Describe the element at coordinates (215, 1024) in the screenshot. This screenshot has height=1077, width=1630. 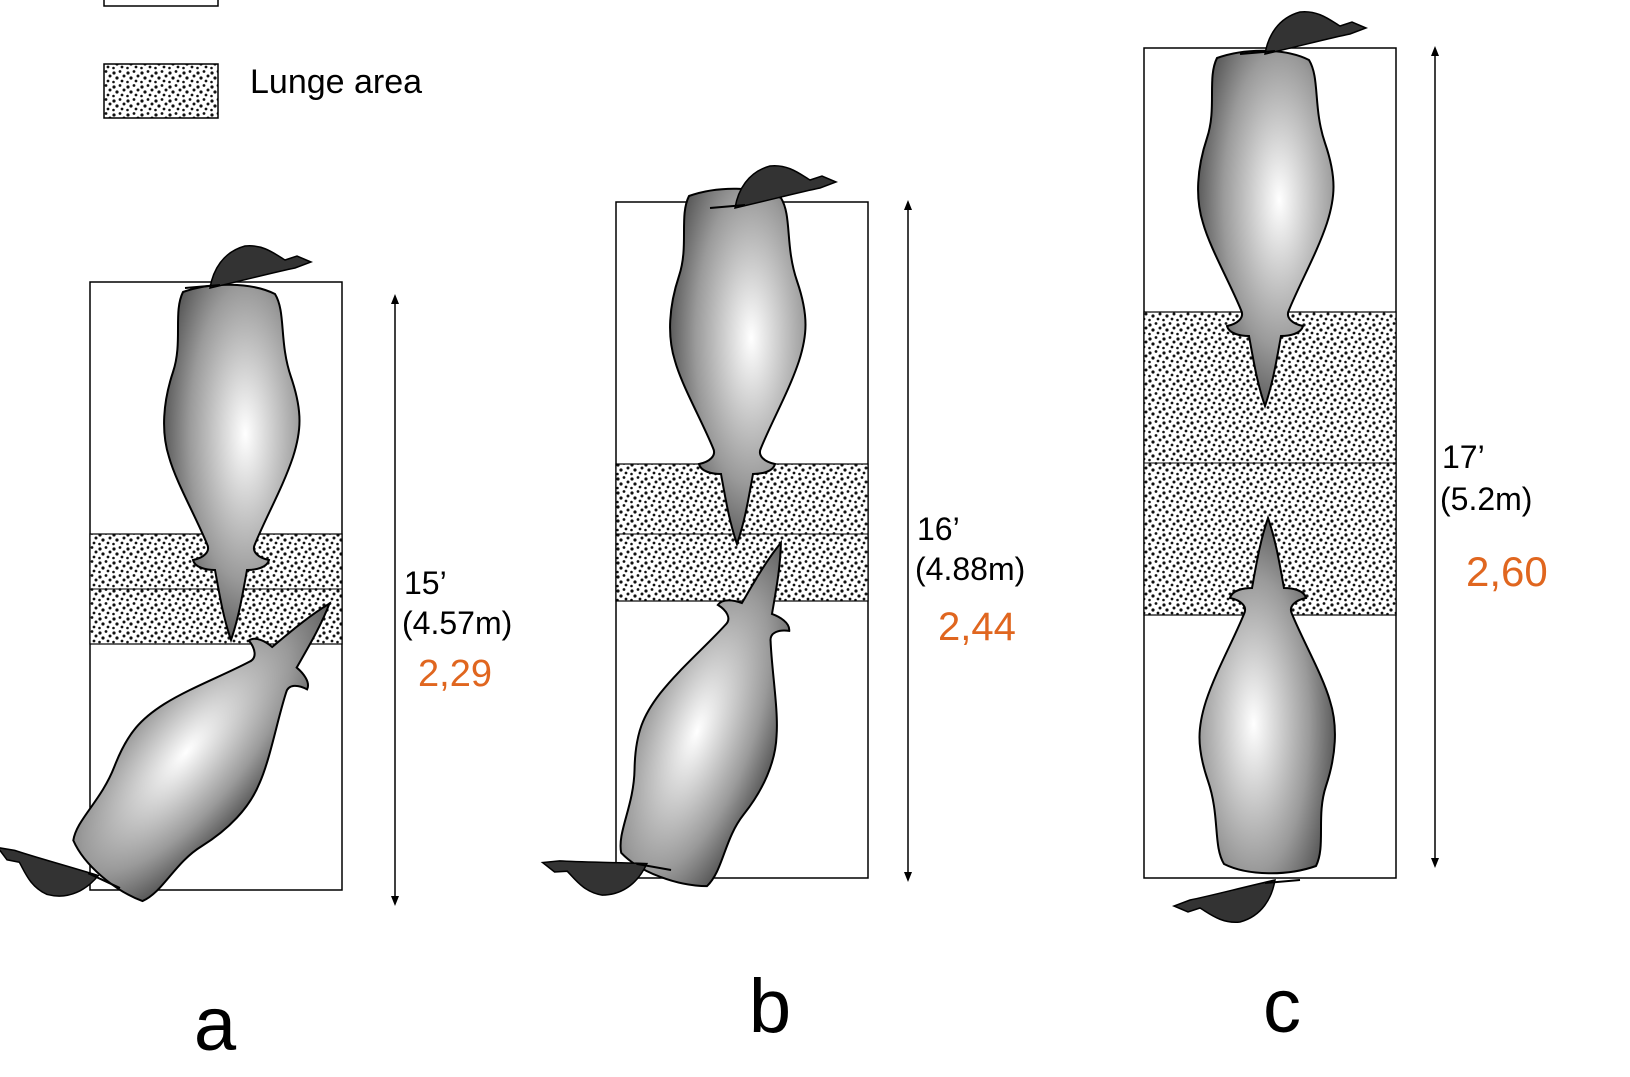
I see `panel-letter-a: a` at that location.